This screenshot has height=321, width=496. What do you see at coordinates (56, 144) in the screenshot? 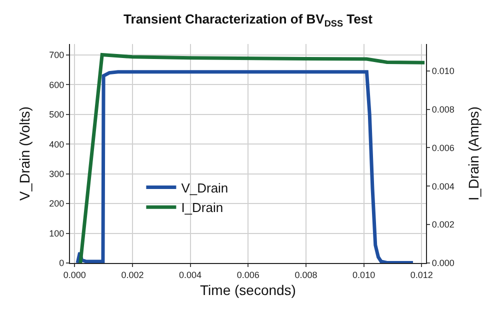
I see `y-tick-label: 400` at bounding box center [56, 144].